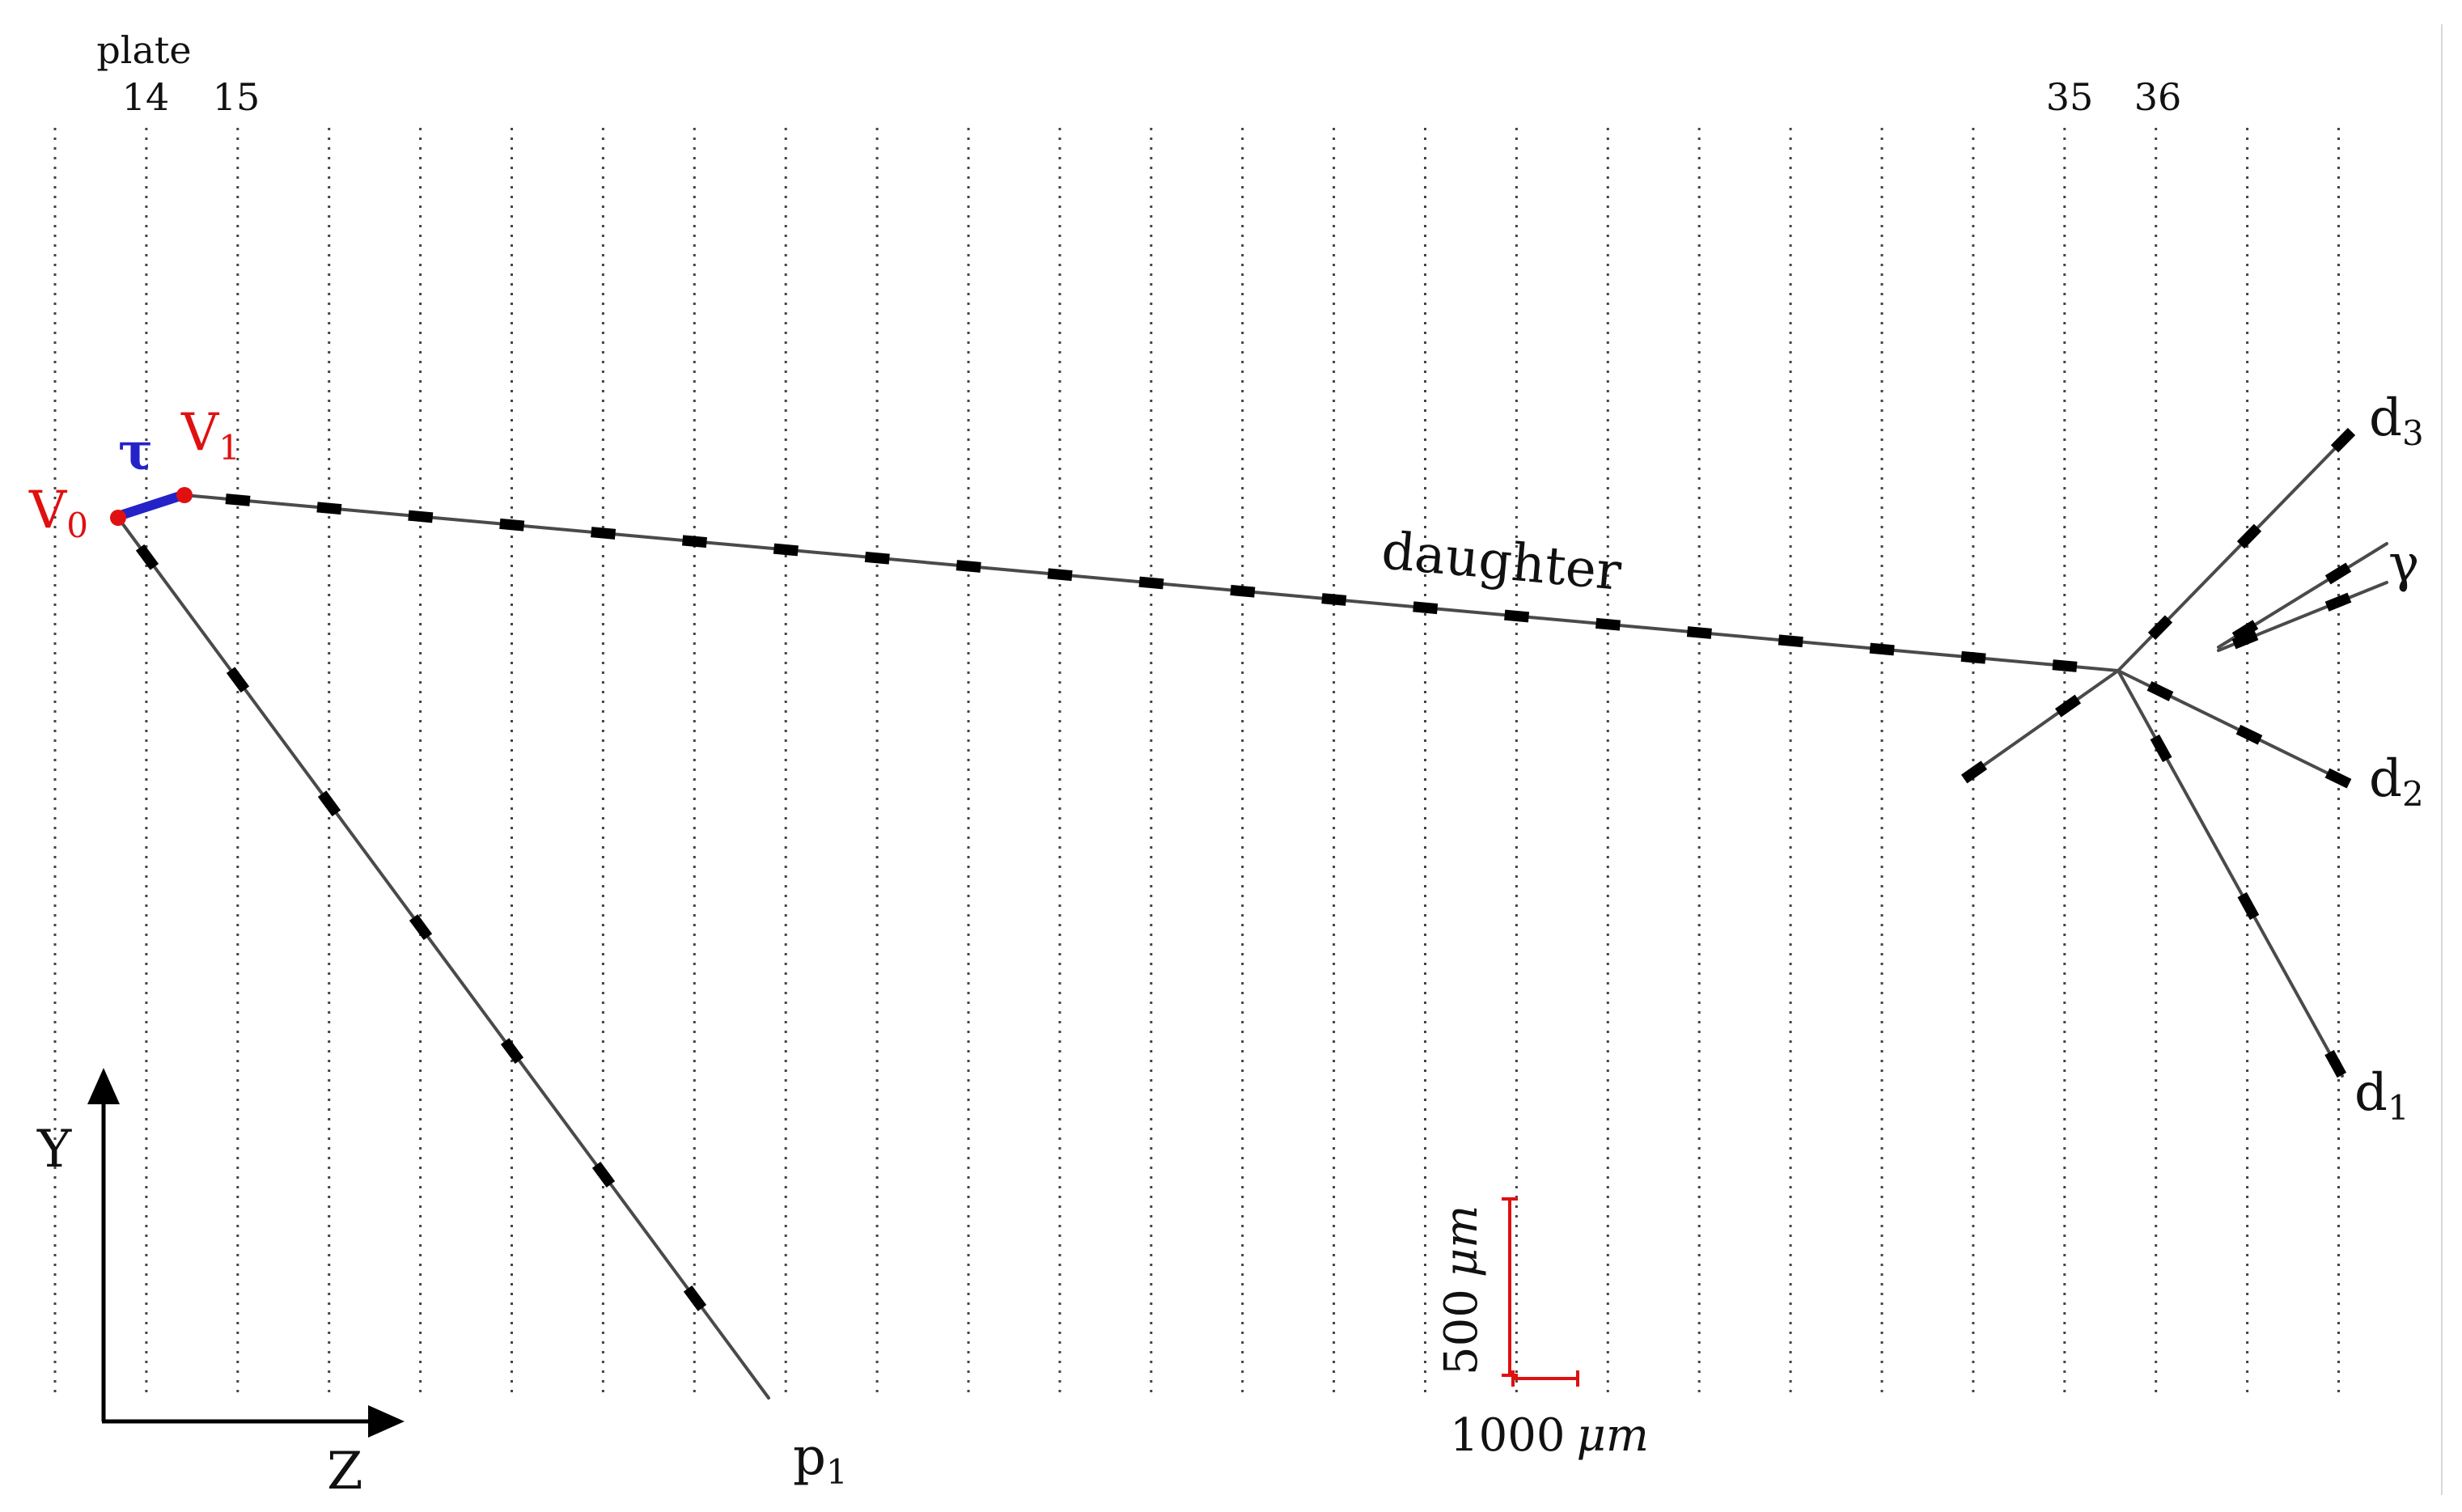 The height and width of the screenshot is (1512, 2462). Describe the element at coordinates (2158, 97) in the screenshot. I see `plate-number-36: 36` at that location.